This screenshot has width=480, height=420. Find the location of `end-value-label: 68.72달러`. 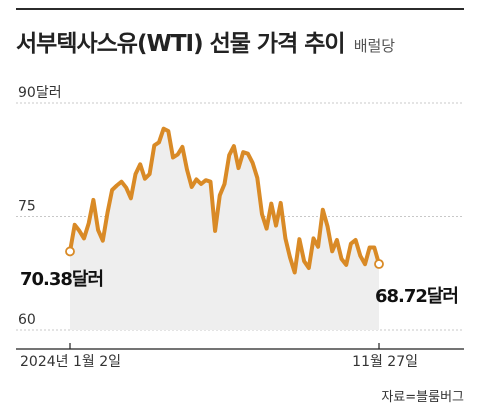

end-value-label: 68.72달러 is located at coordinates (416, 296).